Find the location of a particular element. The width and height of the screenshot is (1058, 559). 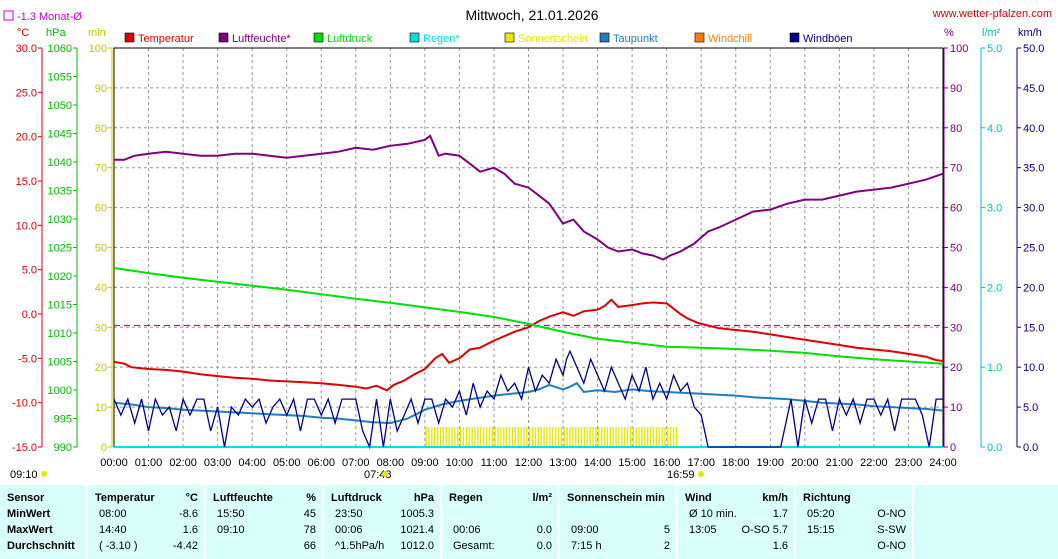

sunshine-tick-label: 0 is located at coordinates (104, 448).